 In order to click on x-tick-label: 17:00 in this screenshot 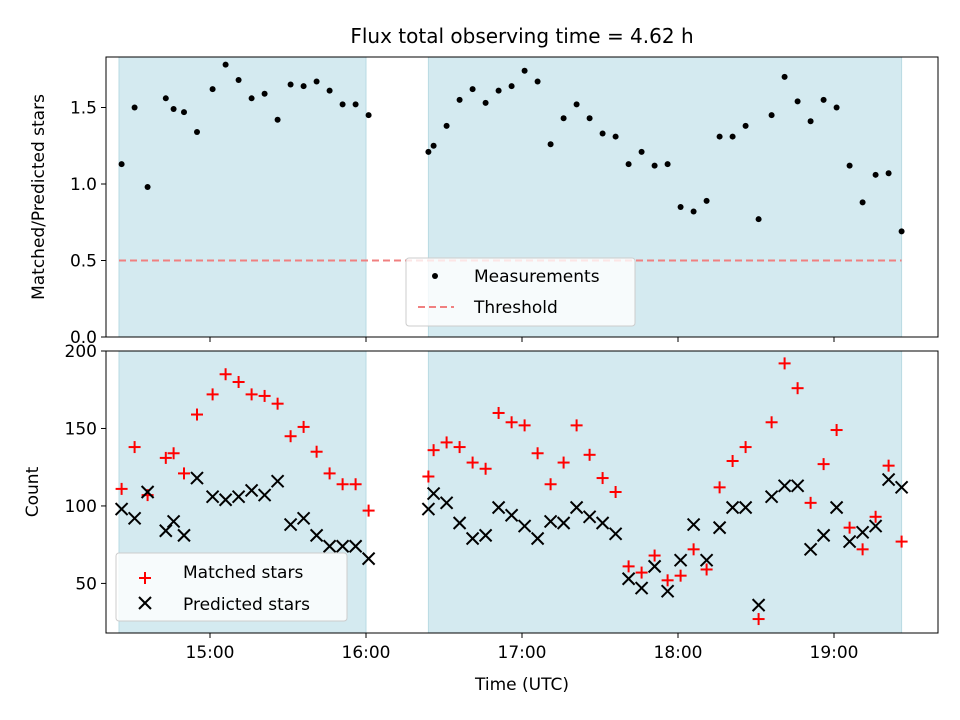, I will do `click(522, 653)`.